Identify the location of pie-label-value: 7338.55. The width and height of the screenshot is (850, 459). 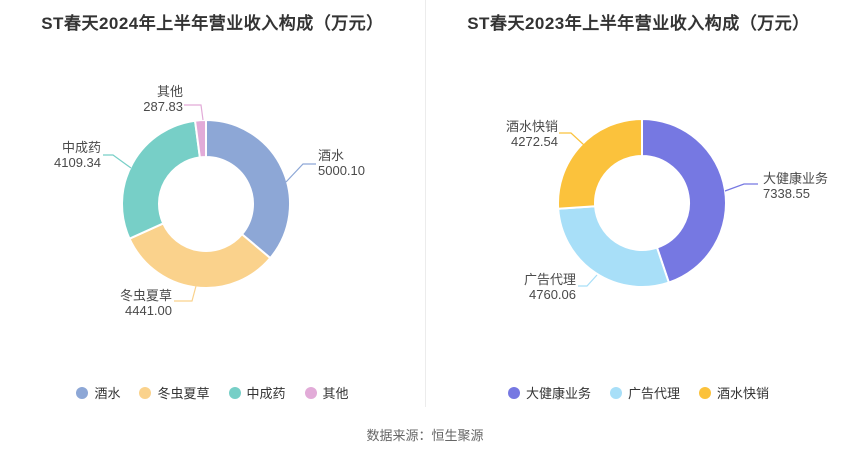
(786, 193).